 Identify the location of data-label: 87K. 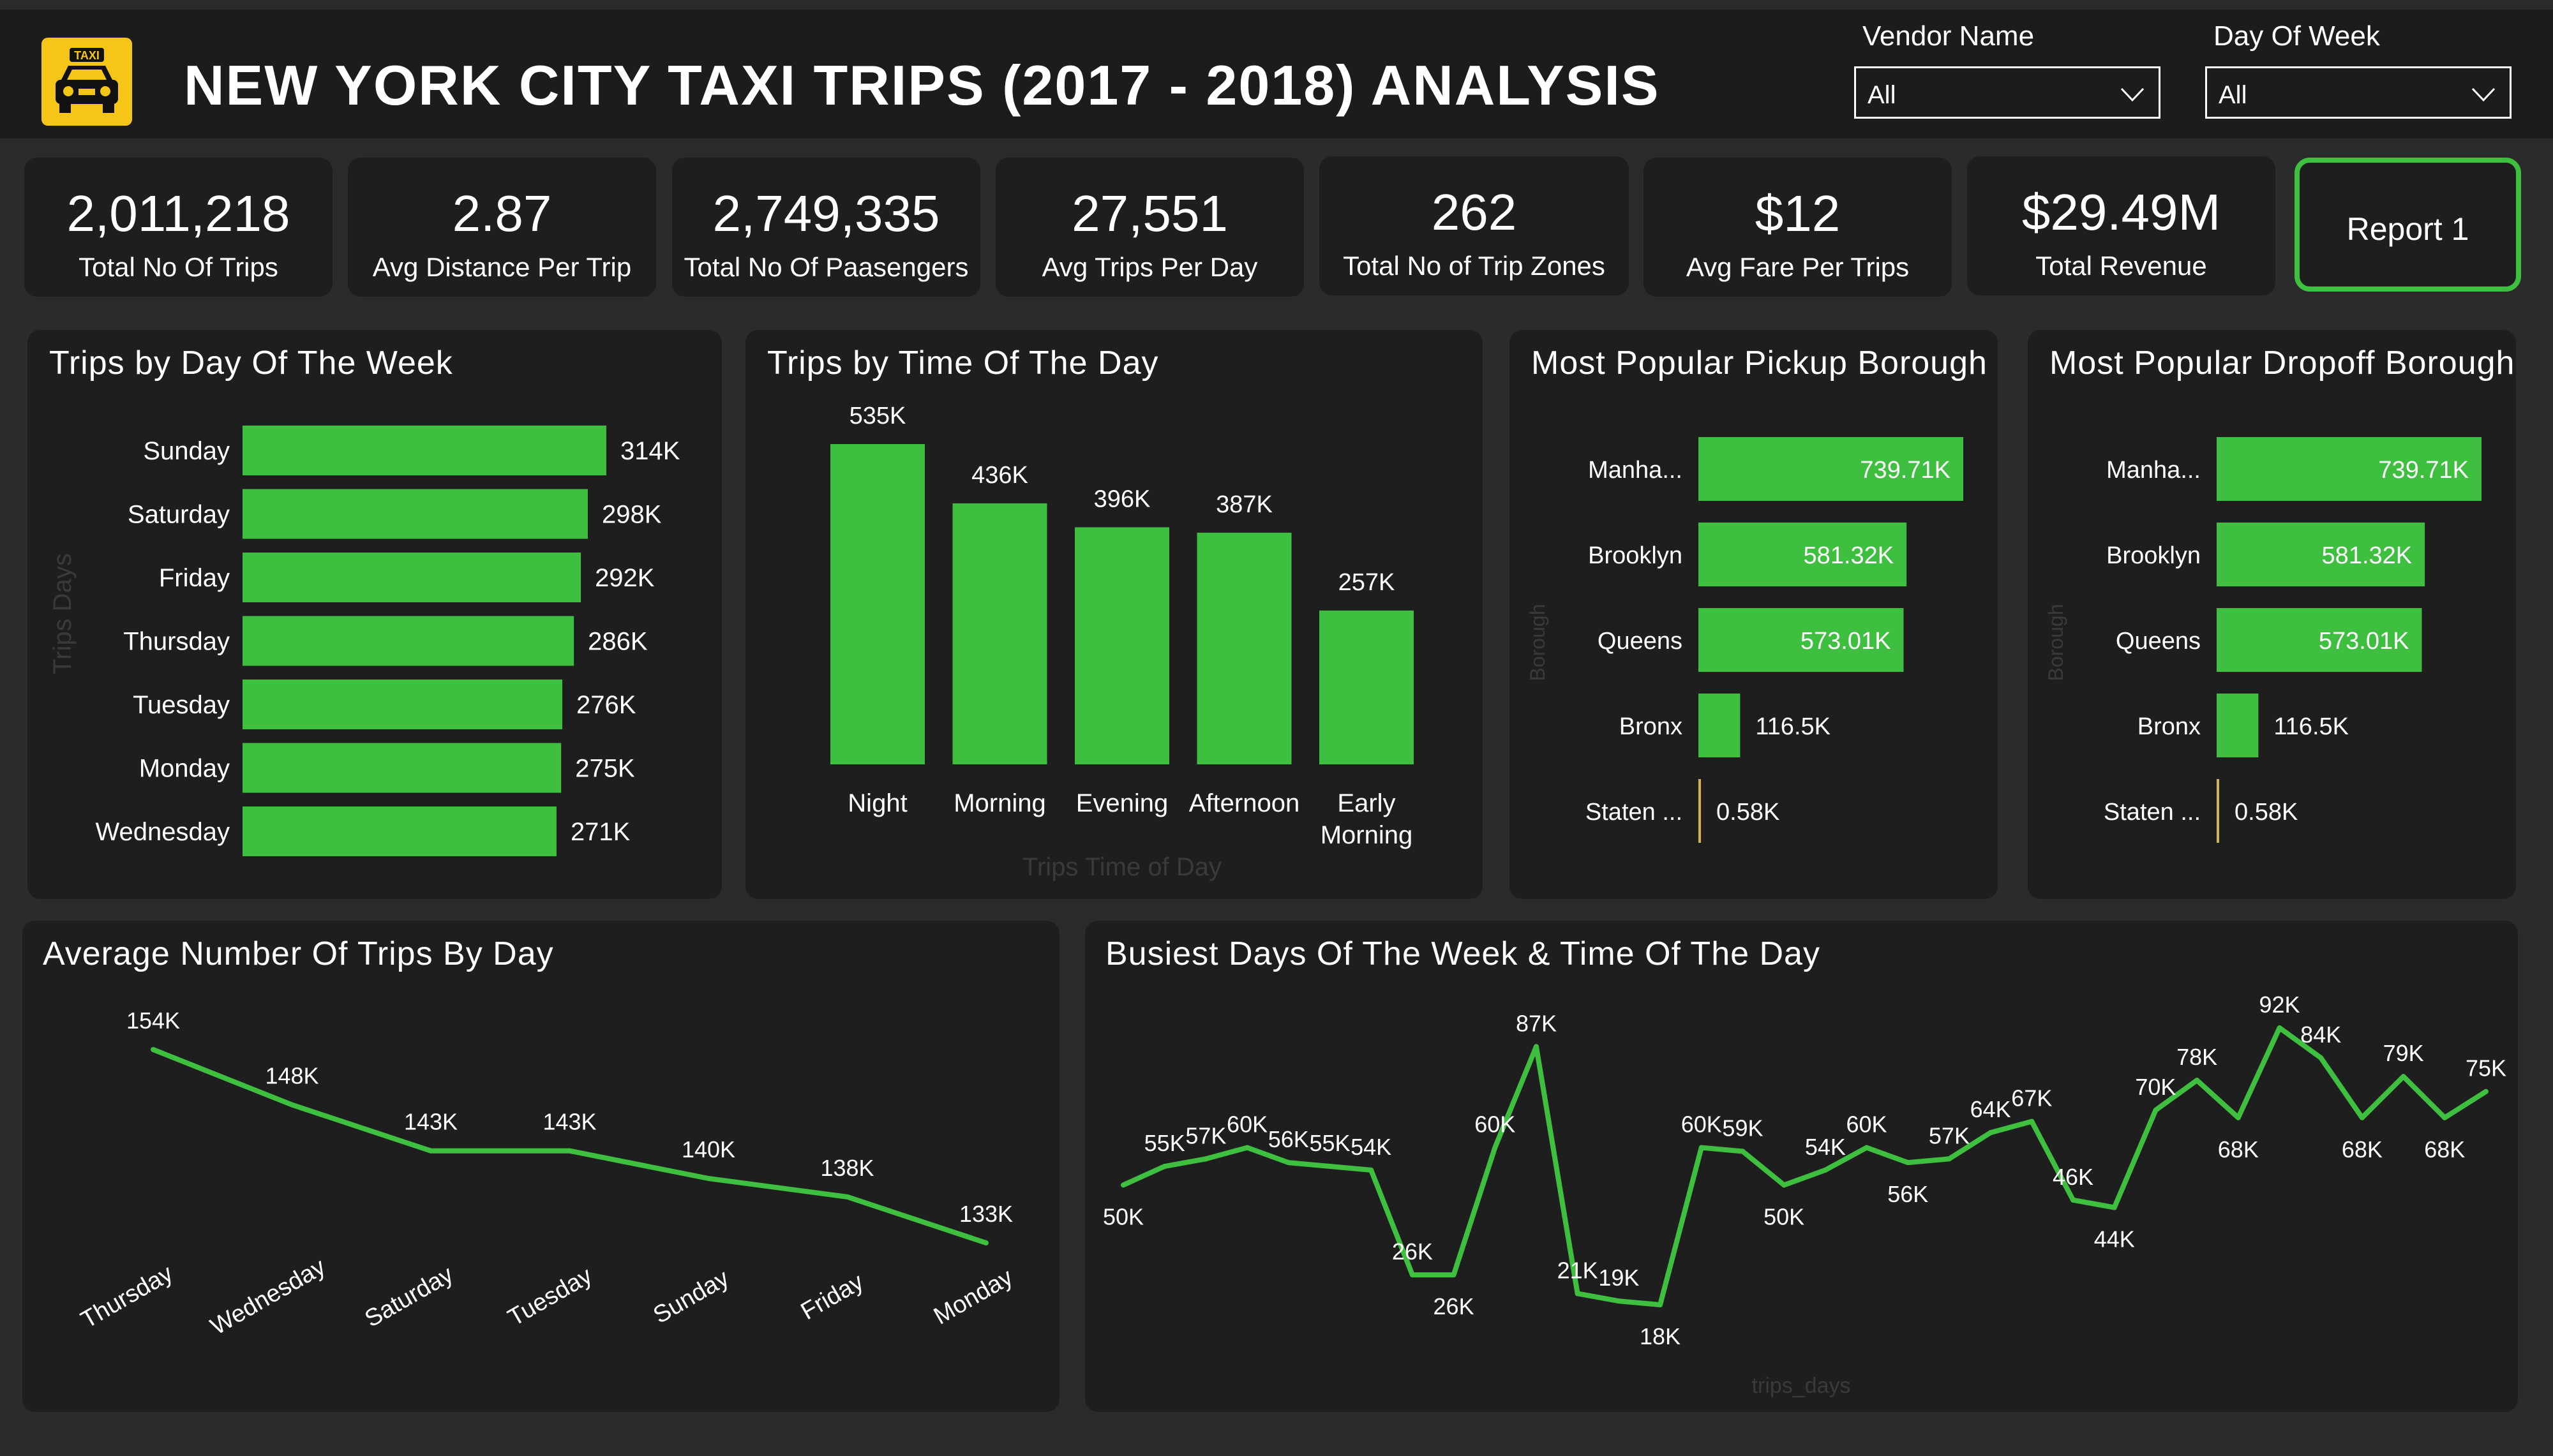
(1536, 1023).